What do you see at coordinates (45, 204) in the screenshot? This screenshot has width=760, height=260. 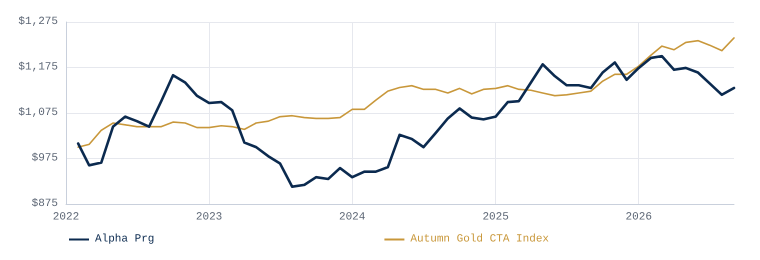 I see `y-tick-label: $875` at bounding box center [45, 204].